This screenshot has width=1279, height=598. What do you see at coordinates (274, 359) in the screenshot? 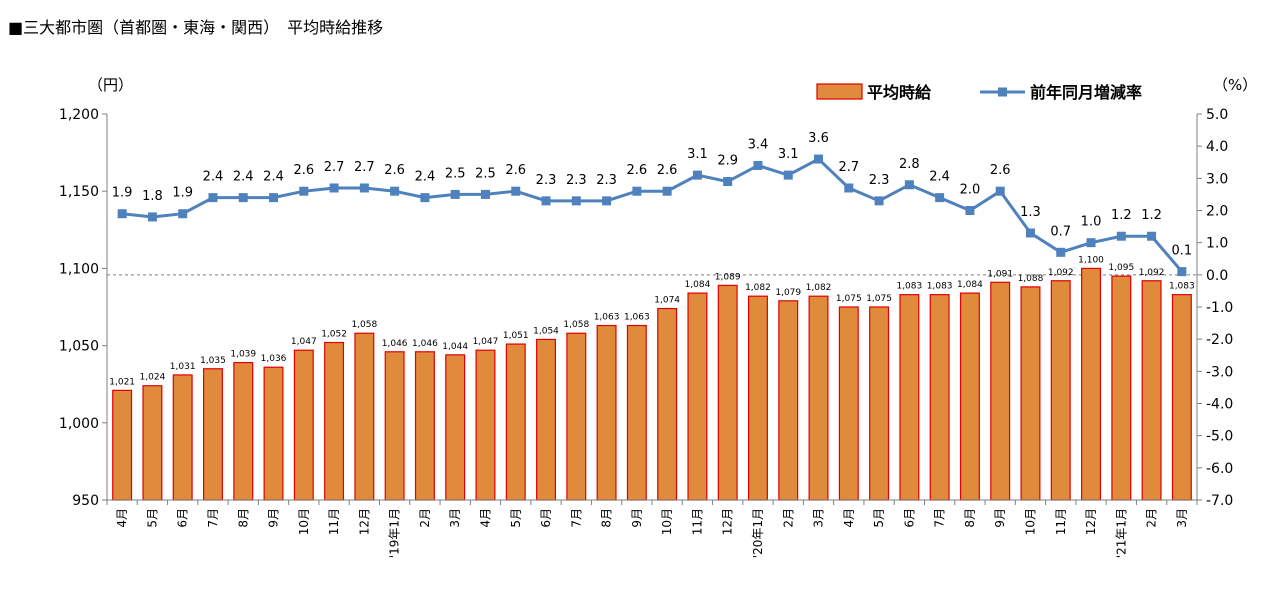
I see `bar-value-label: 1,036` at bounding box center [274, 359].